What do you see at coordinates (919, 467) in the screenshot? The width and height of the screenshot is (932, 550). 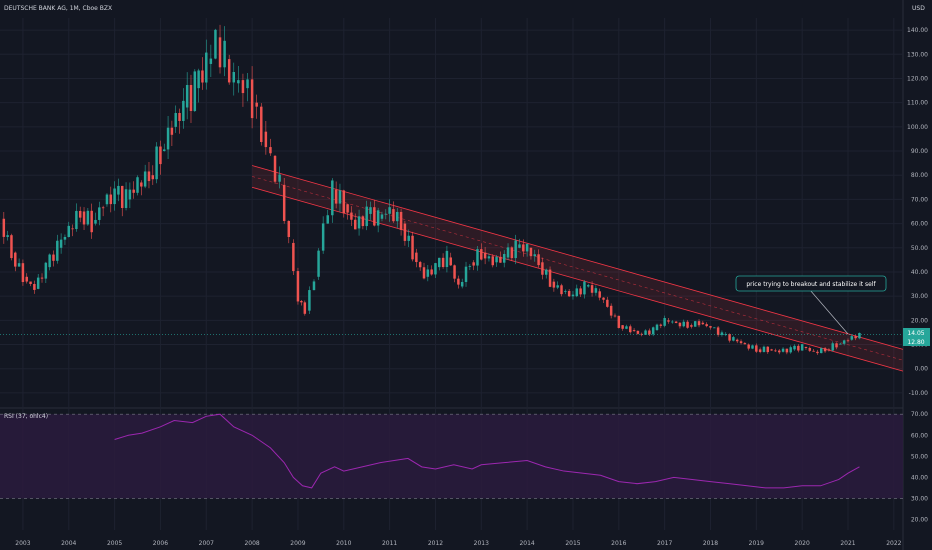 I see `rsi-axis: 70.00 60.00 50.00 40.00 30.00 20.00` at bounding box center [919, 467].